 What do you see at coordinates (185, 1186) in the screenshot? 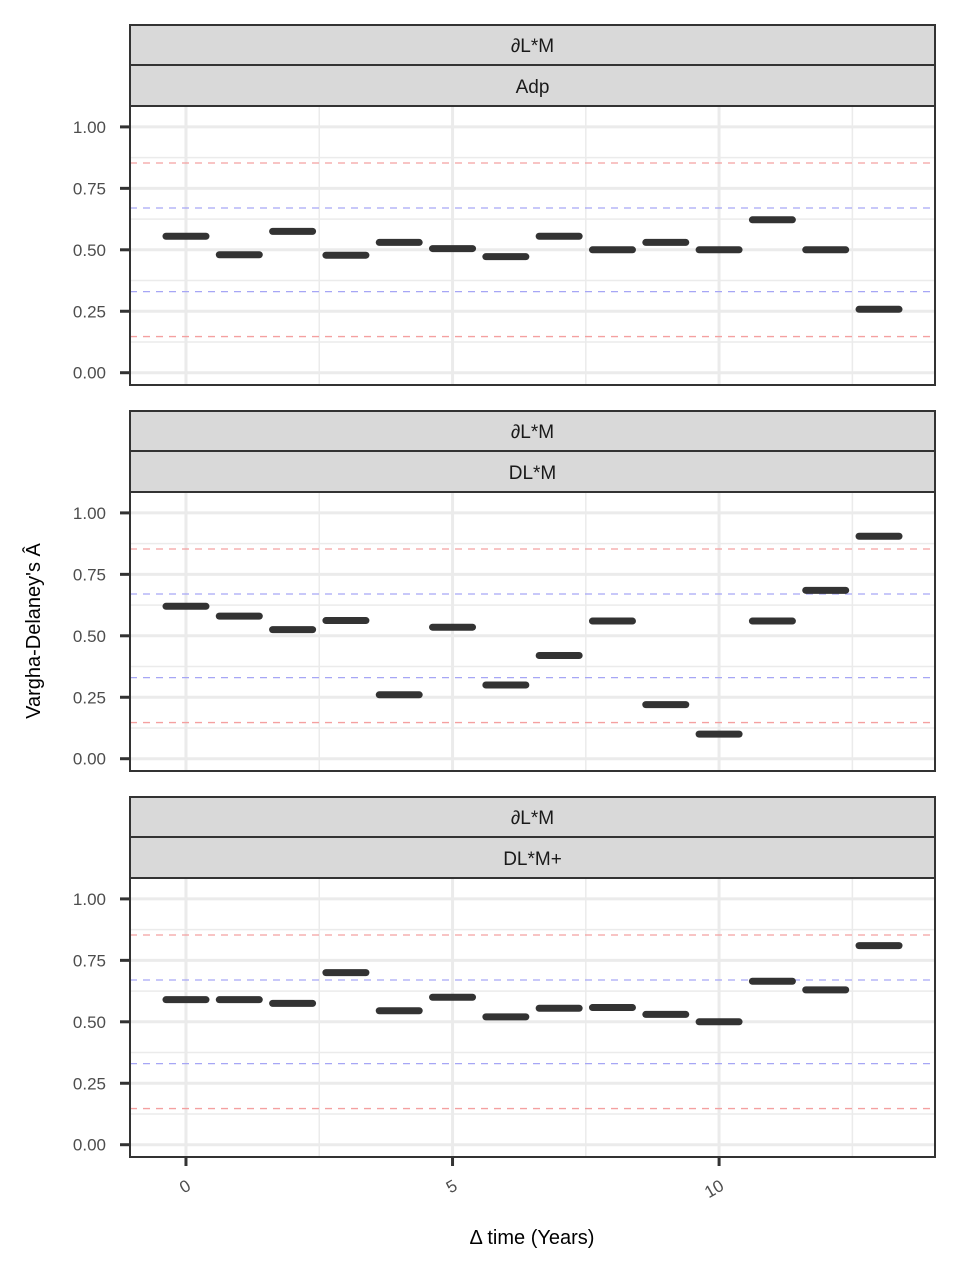
I see `x-tick-label: 0` at bounding box center [185, 1186].